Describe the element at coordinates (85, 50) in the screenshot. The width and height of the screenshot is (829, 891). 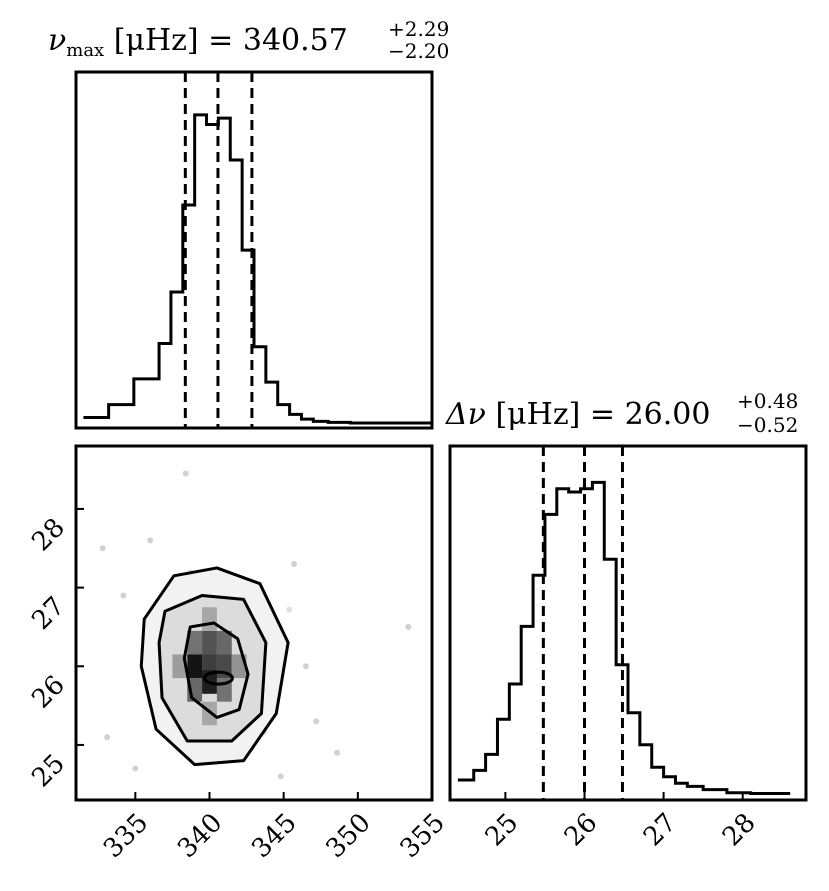
I see `nu-max-subscript: max` at that location.